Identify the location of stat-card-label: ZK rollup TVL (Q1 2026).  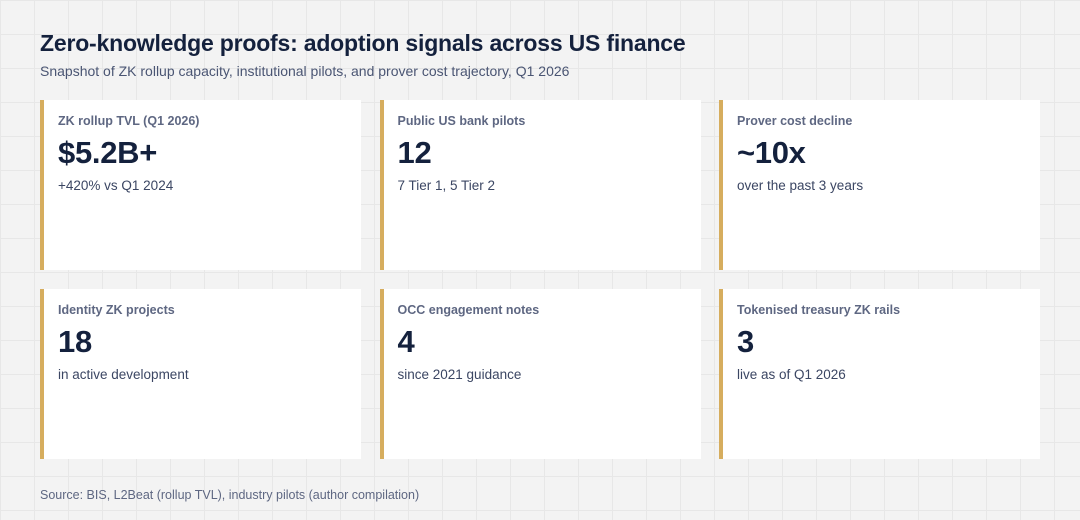
(129, 121).